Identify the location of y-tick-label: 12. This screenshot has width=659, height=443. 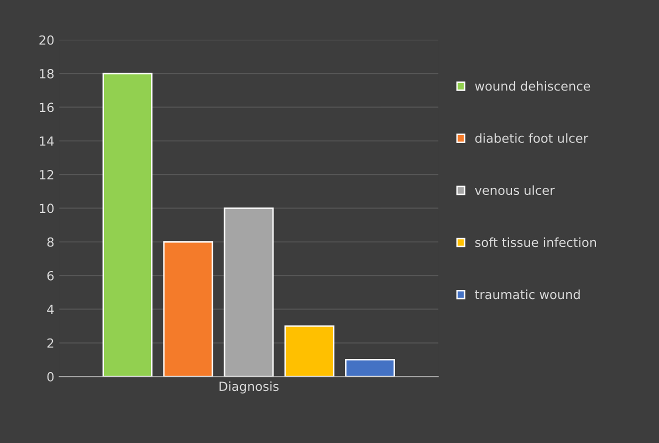
(47, 175).